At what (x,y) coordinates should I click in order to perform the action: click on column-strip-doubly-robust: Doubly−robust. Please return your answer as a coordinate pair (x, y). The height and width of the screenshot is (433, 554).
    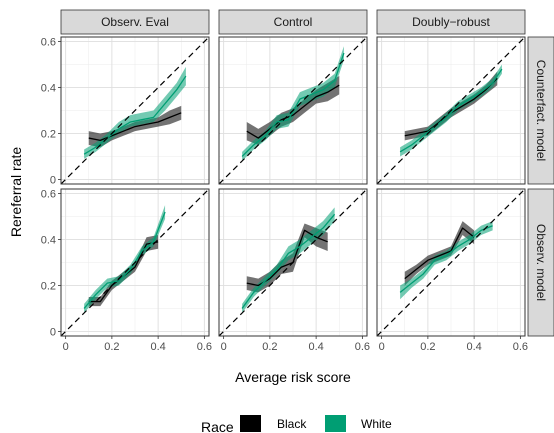
    Looking at the image, I should click on (451, 22).